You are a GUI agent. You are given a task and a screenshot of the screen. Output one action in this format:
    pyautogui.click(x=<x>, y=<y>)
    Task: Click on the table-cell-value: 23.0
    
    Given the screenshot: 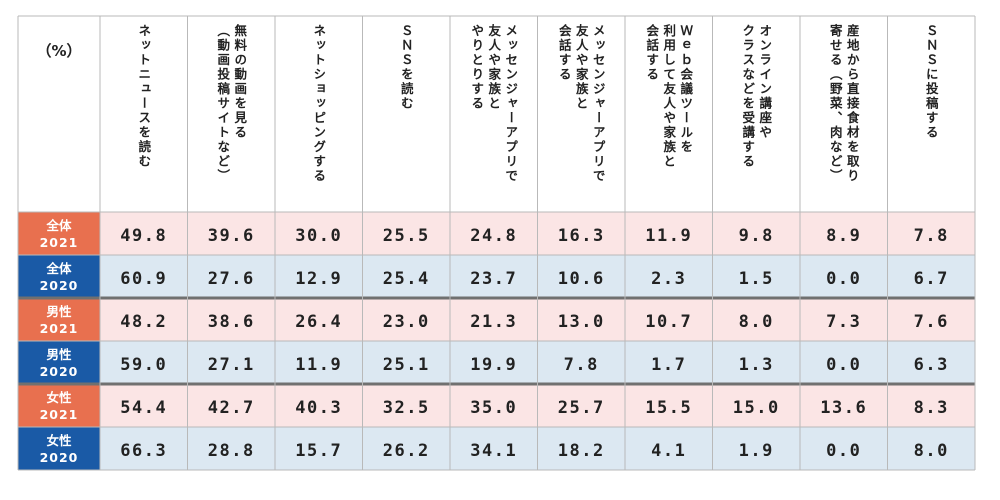 What is the action you would take?
    pyautogui.click(x=406, y=322)
    